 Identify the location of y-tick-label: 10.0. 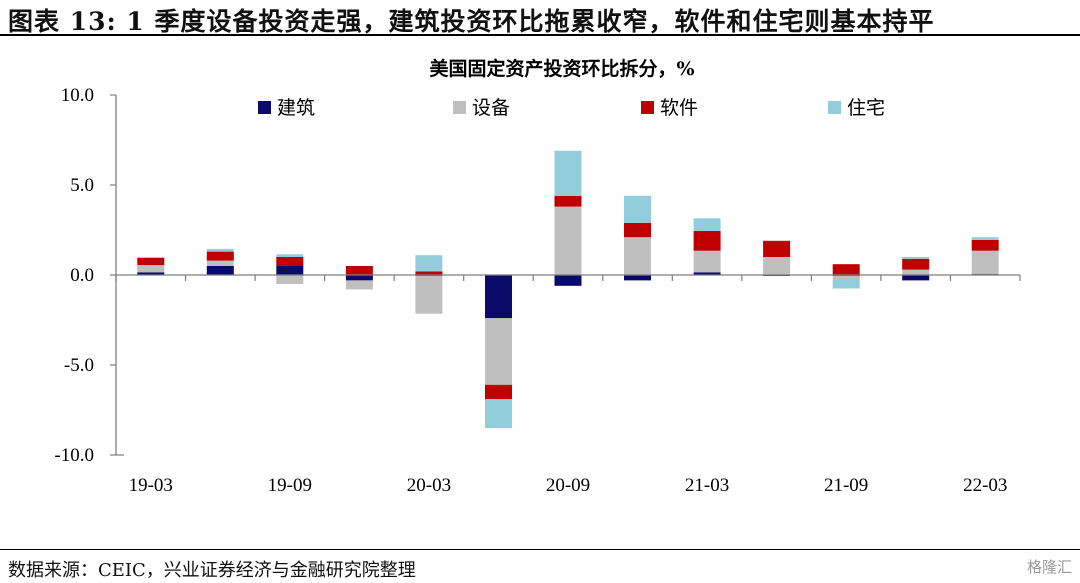
(77, 95).